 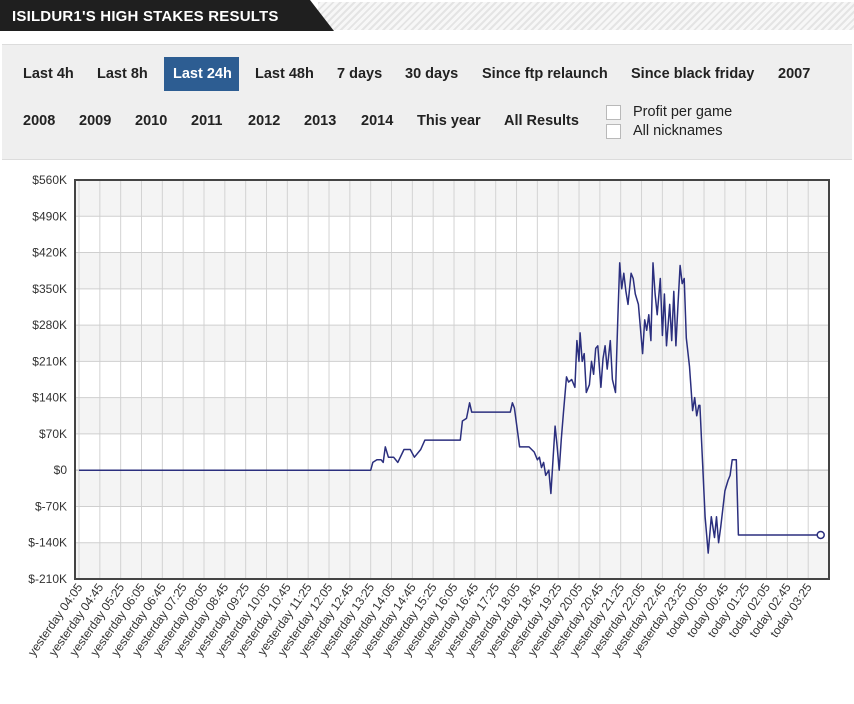 What do you see at coordinates (51, 506) in the screenshot?
I see `y-tick-label: $-70K` at bounding box center [51, 506].